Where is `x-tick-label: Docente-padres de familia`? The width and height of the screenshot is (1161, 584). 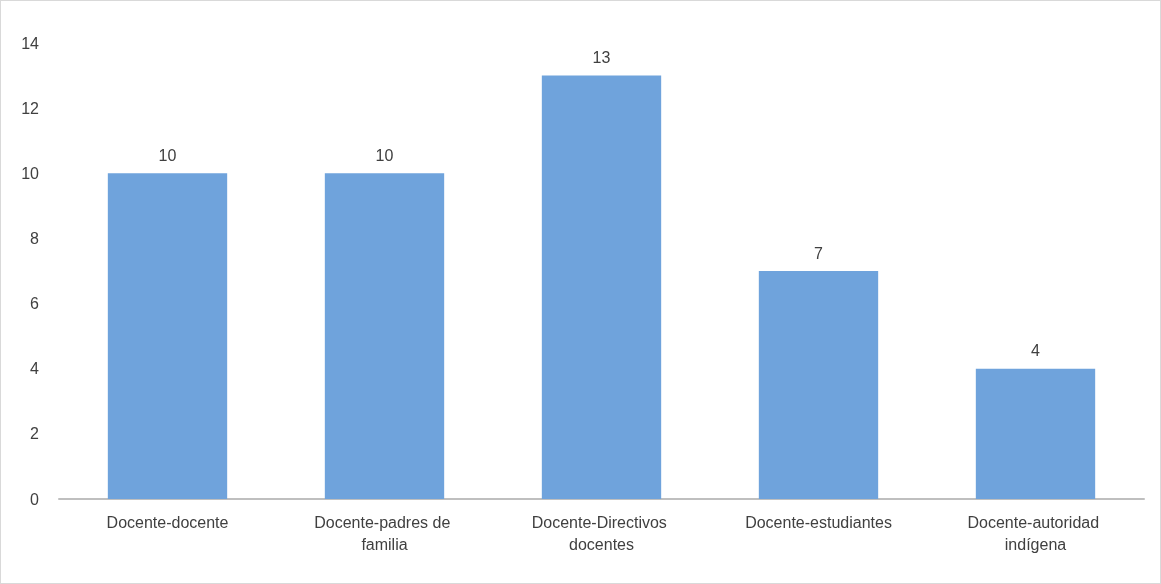 x-tick-label: Docente-padres de familia is located at coordinates (384, 533).